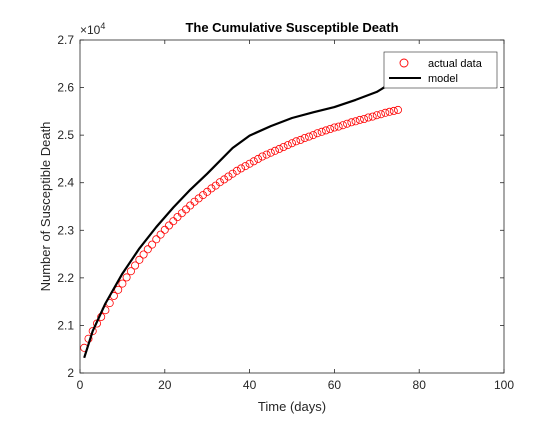 This screenshot has height=432, width=554. What do you see at coordinates (250, 385) in the screenshot?
I see `x-tick-label: 40` at bounding box center [250, 385].